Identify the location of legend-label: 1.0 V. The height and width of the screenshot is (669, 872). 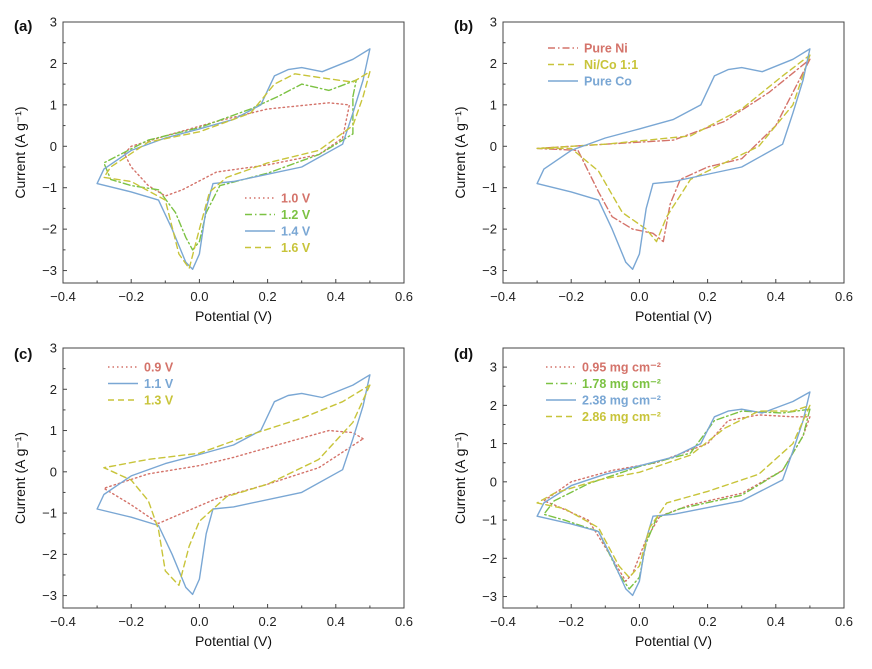
(296, 199).